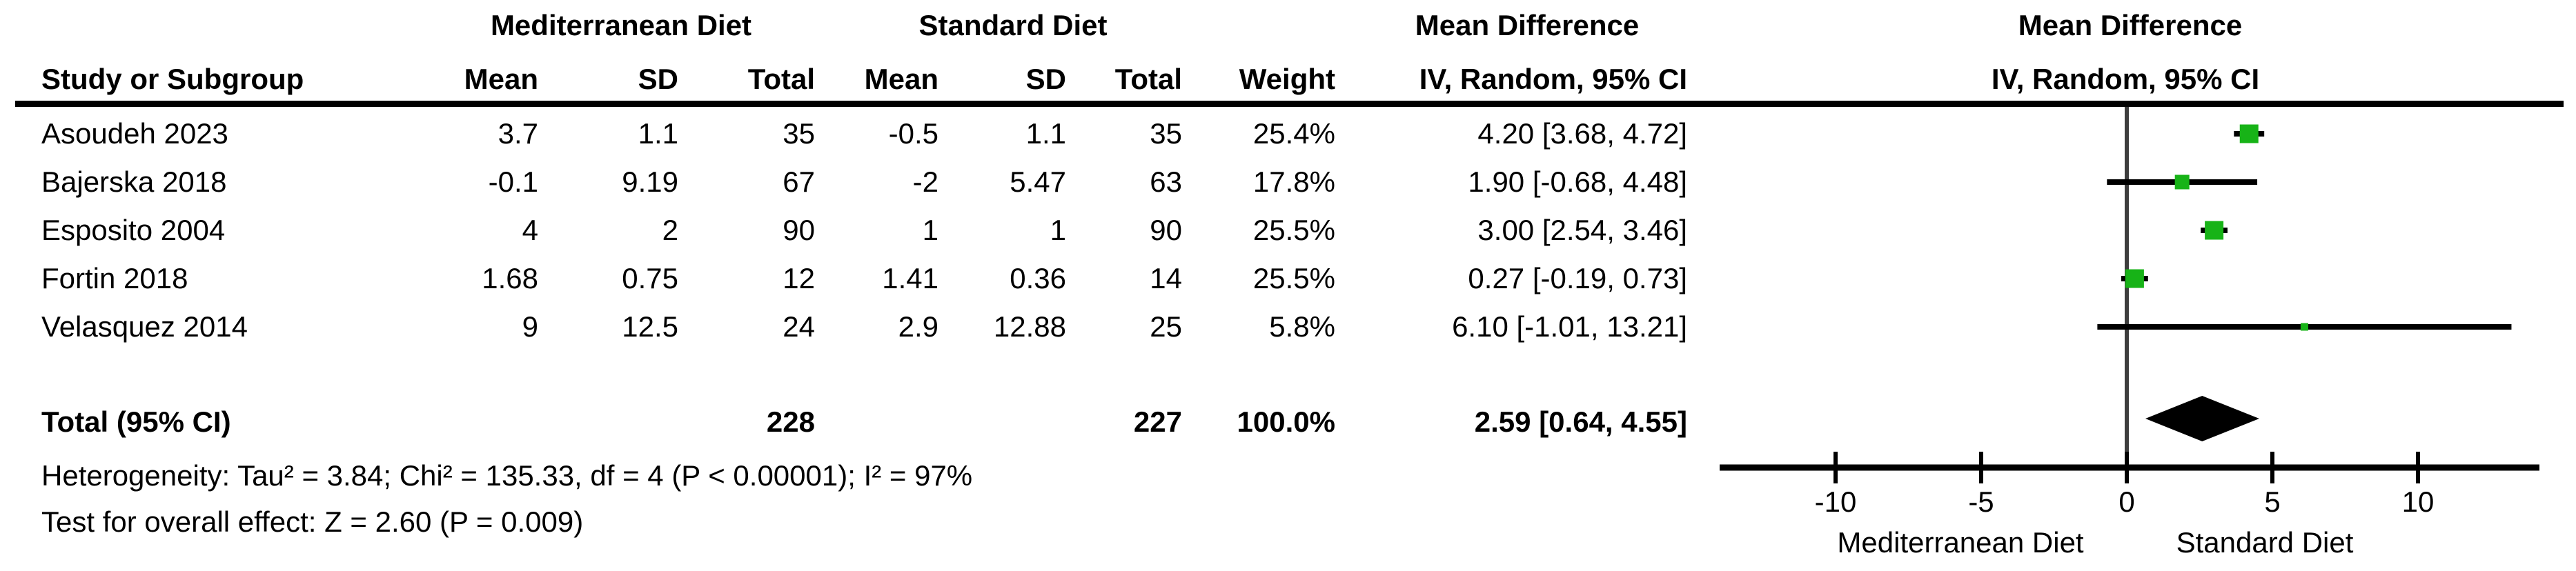  I want to click on cell-ctrl_total: 90, so click(1166, 230).